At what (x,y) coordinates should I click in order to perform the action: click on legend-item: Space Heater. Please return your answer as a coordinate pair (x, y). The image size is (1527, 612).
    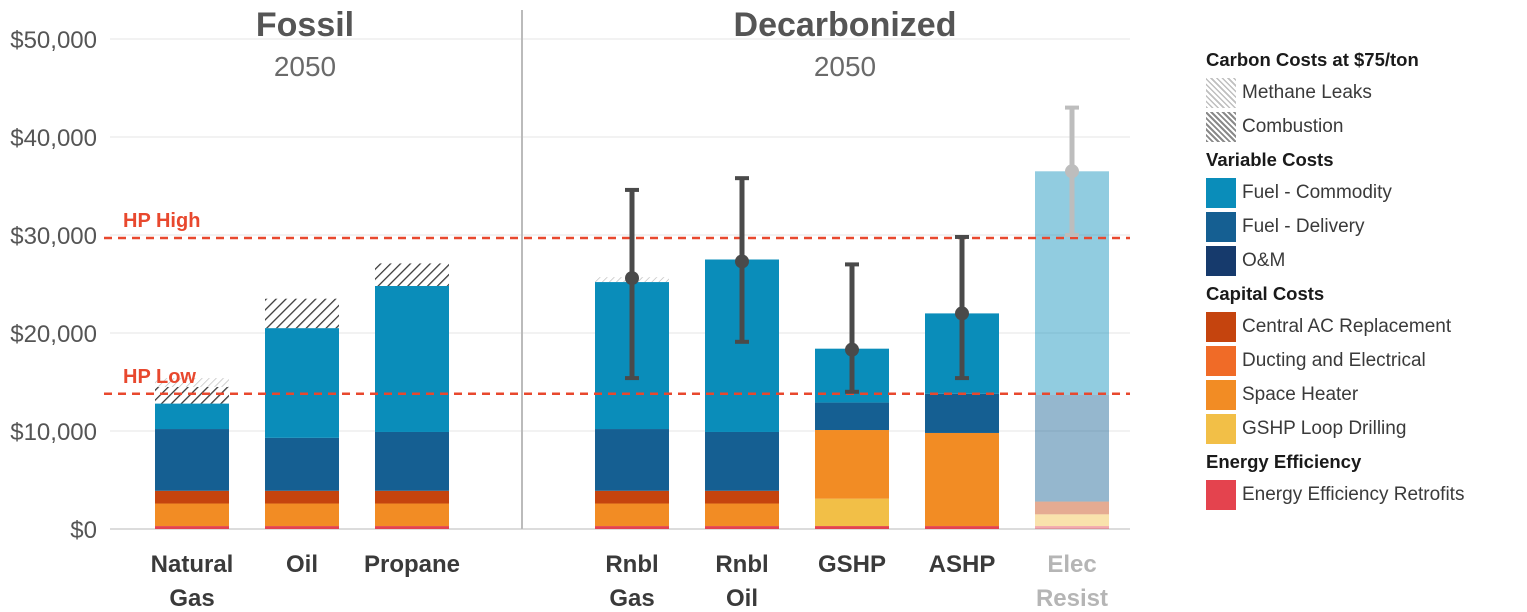
    Looking at the image, I should click on (1363, 395).